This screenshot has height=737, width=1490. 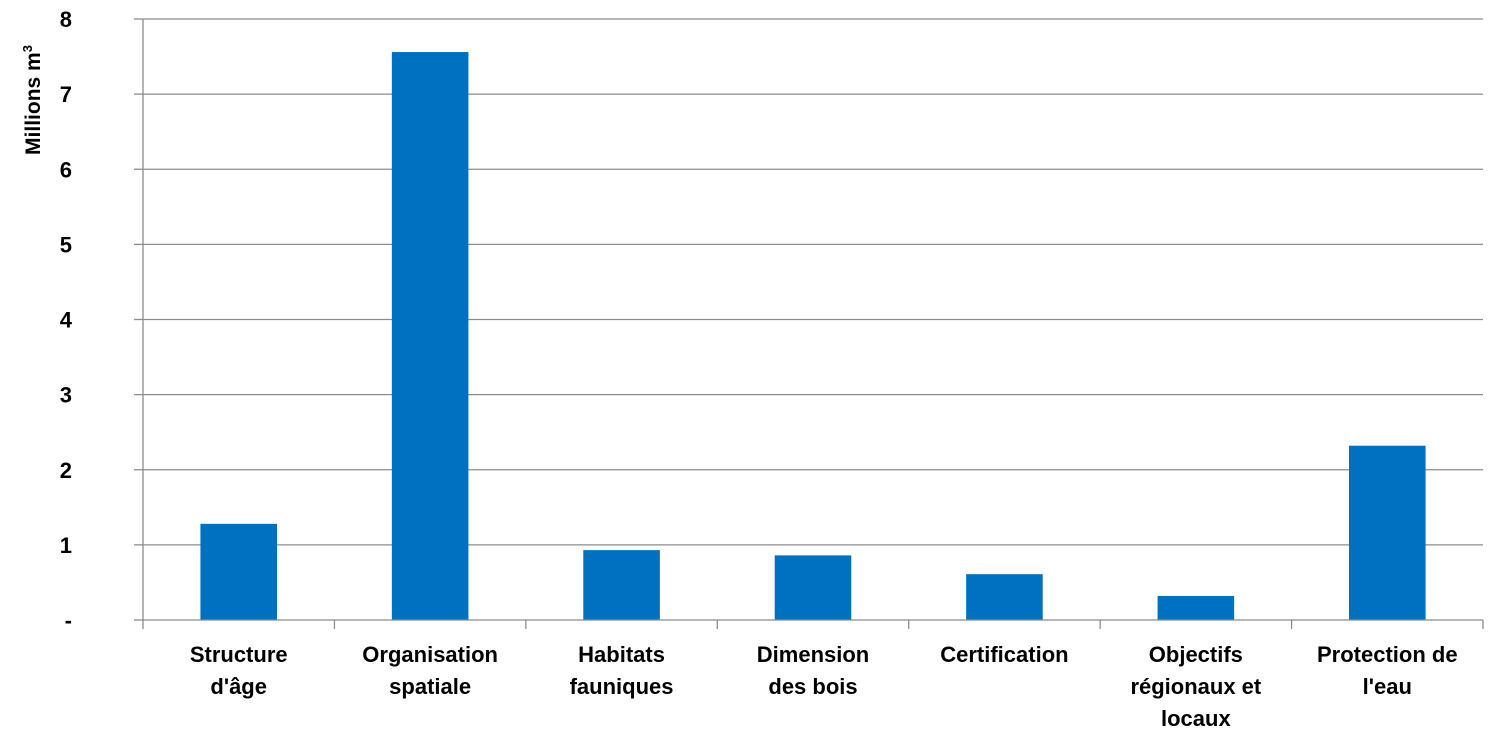 What do you see at coordinates (622, 686) in the screenshot?
I see `x-category-label: fauniques` at bounding box center [622, 686].